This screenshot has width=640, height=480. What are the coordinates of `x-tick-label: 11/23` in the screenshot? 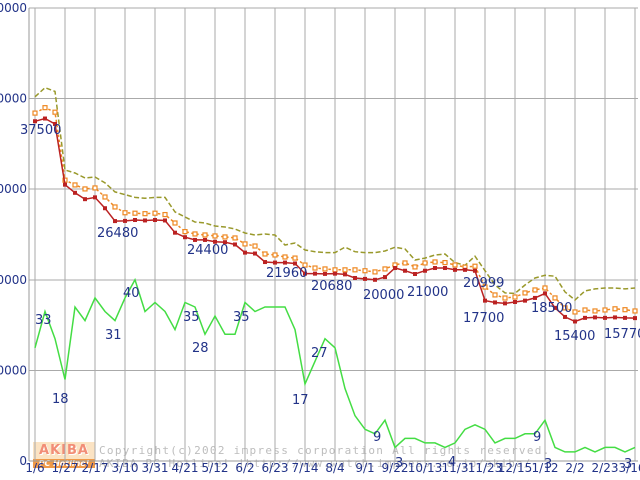 It's located at (485, 468).